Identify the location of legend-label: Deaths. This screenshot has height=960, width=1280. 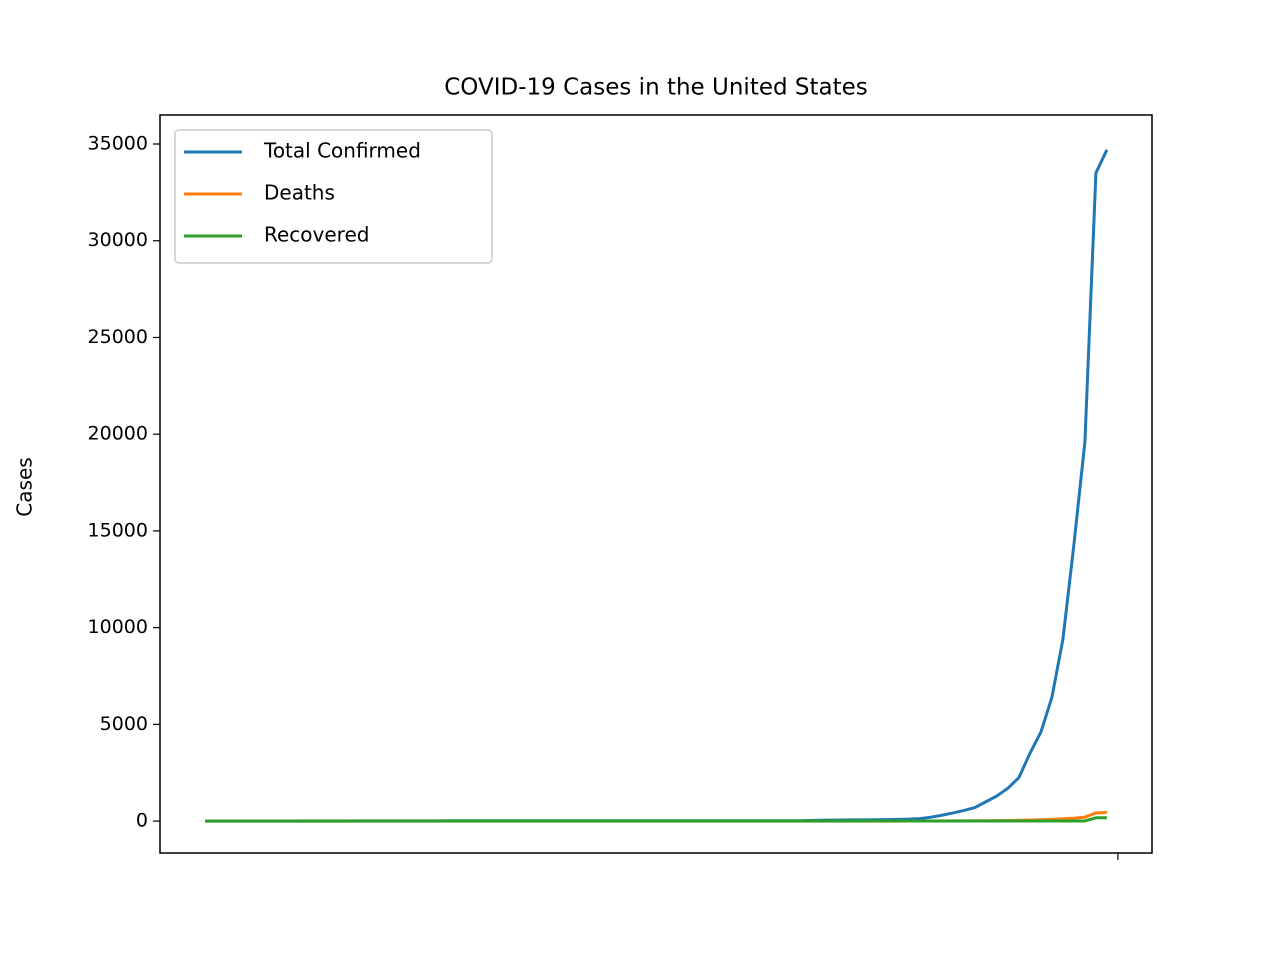
(299, 193).